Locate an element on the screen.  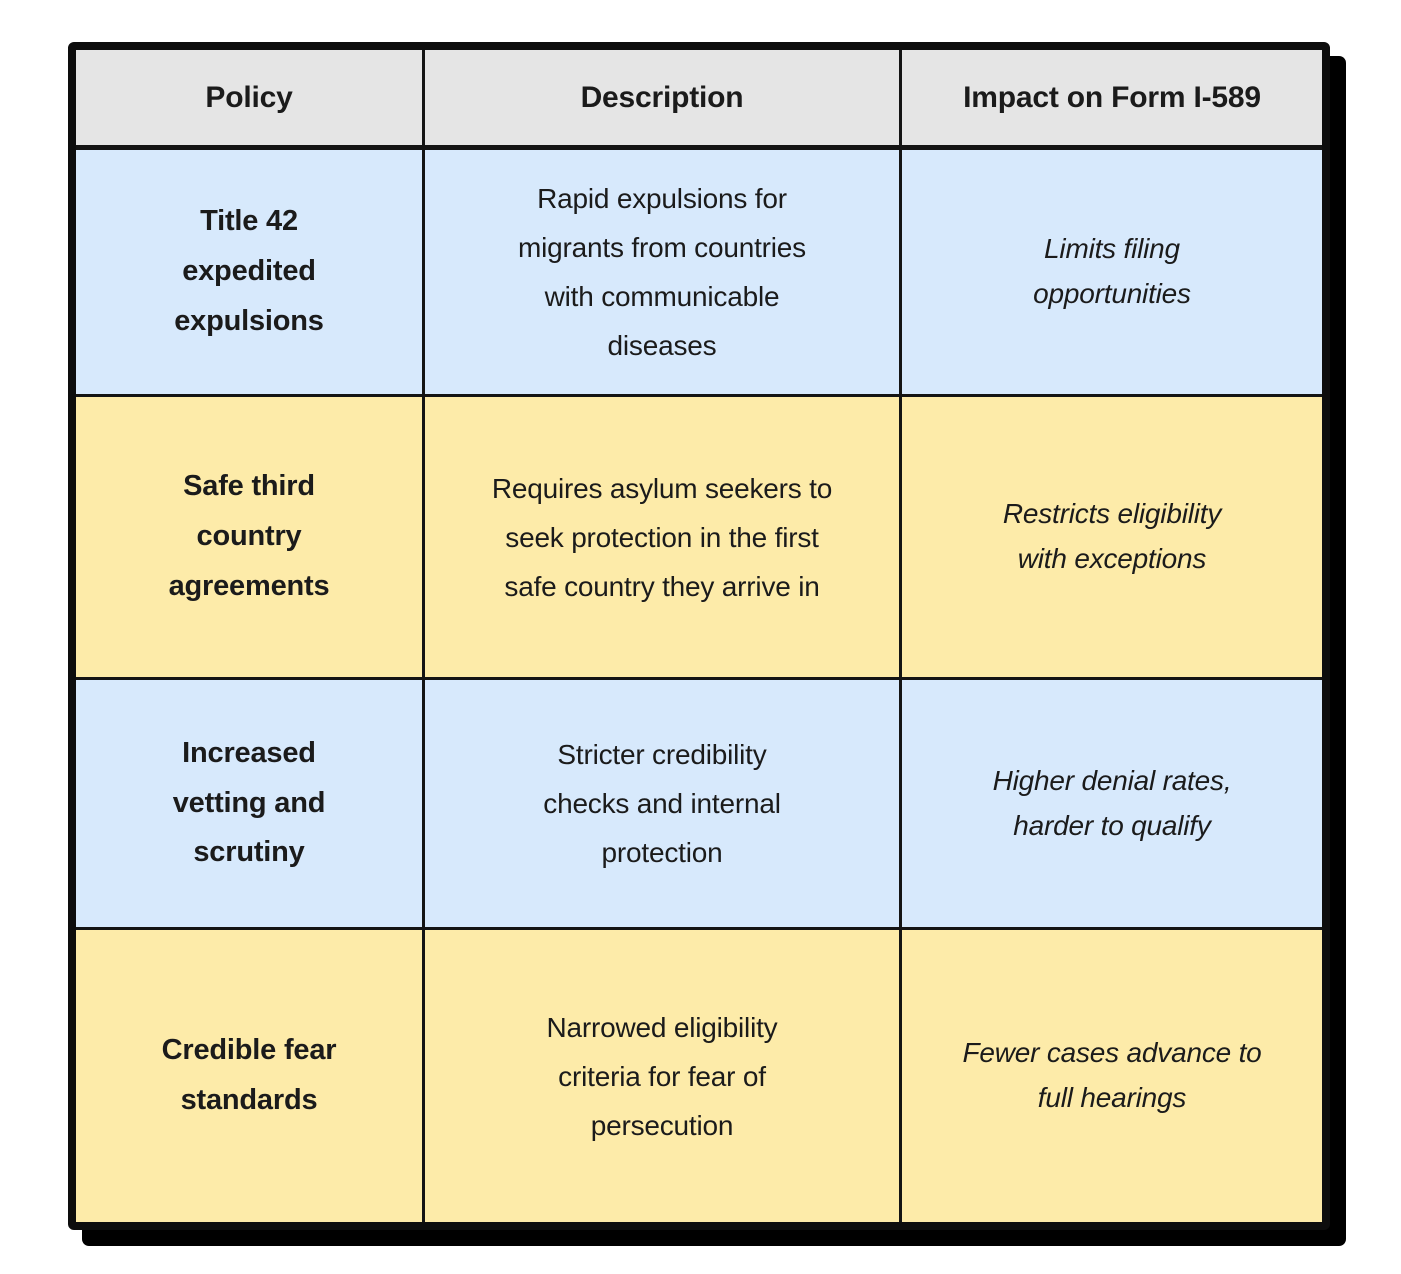
column-header-label: Impact on Form I-589 is located at coordinates (1112, 97).